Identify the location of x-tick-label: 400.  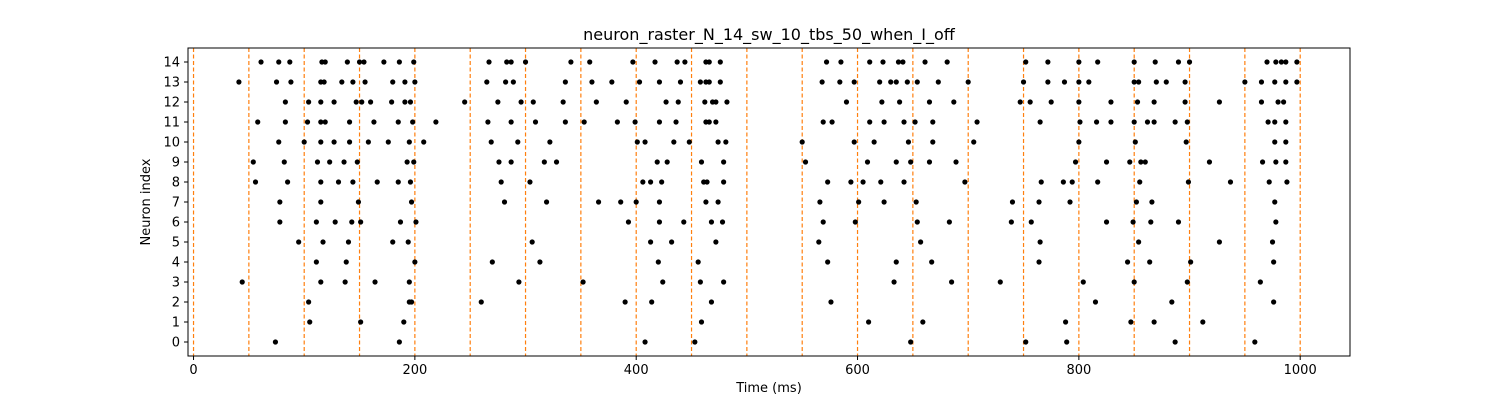
(636, 370).